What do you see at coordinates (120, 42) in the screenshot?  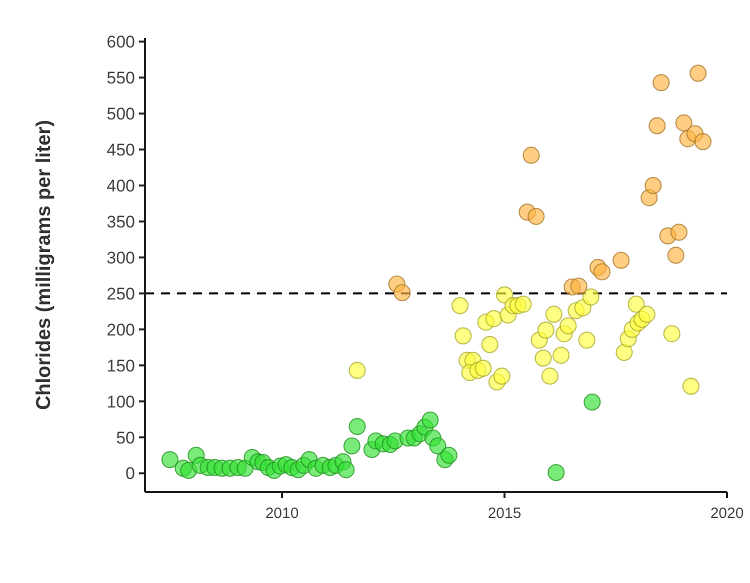 I see `y-tick-label: 600` at bounding box center [120, 42].